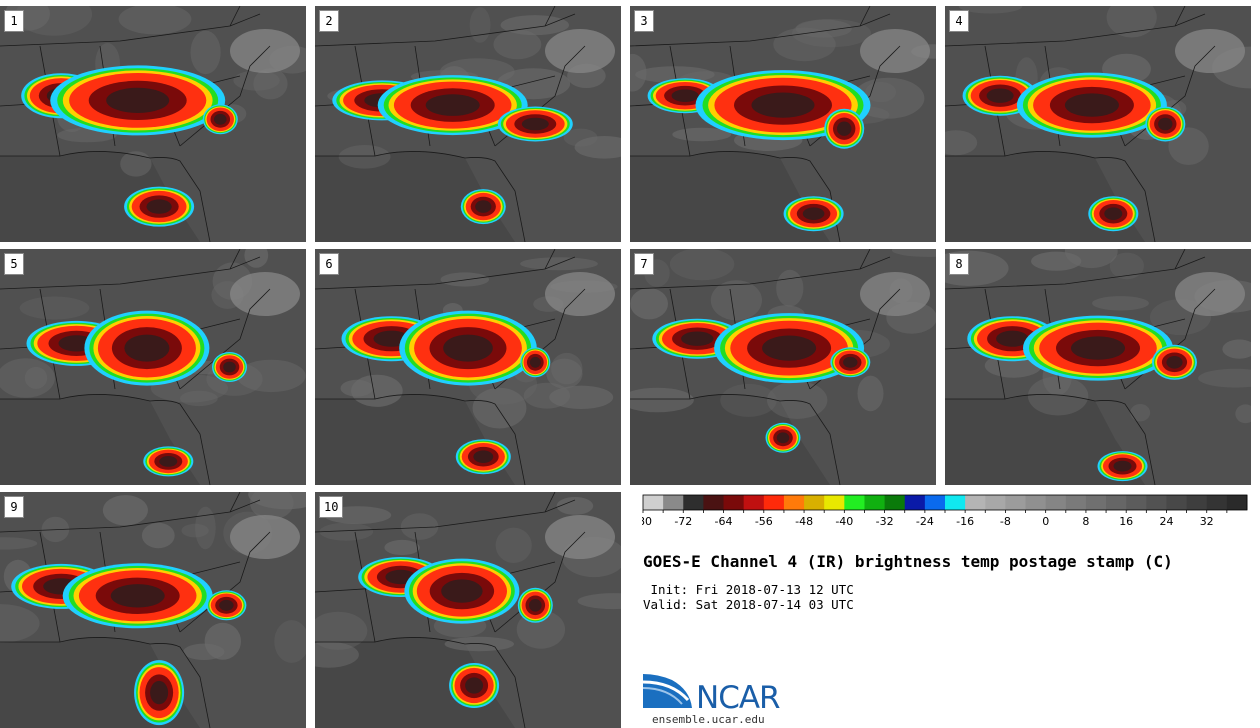 This screenshot has height=728, width=1260. I want to click on forecast-panel-6: 6, so click(468, 367).